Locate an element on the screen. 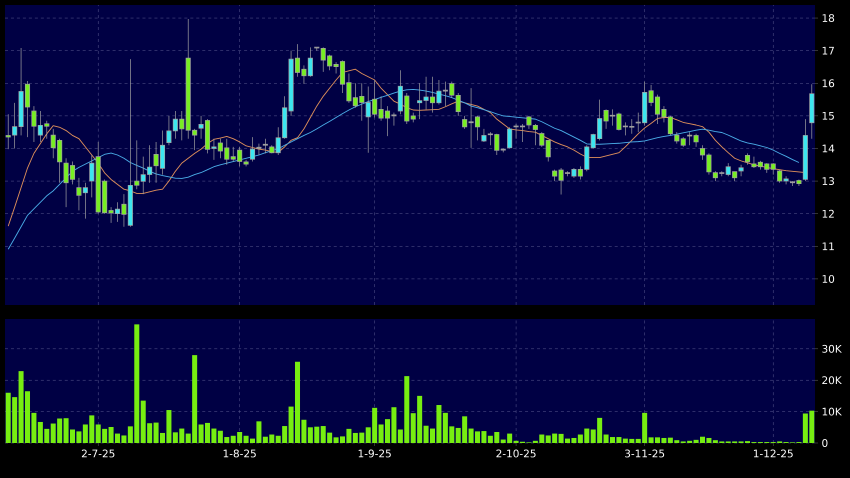 This screenshot has width=850, height=478. y-tick-label: 10 is located at coordinates (828, 278).